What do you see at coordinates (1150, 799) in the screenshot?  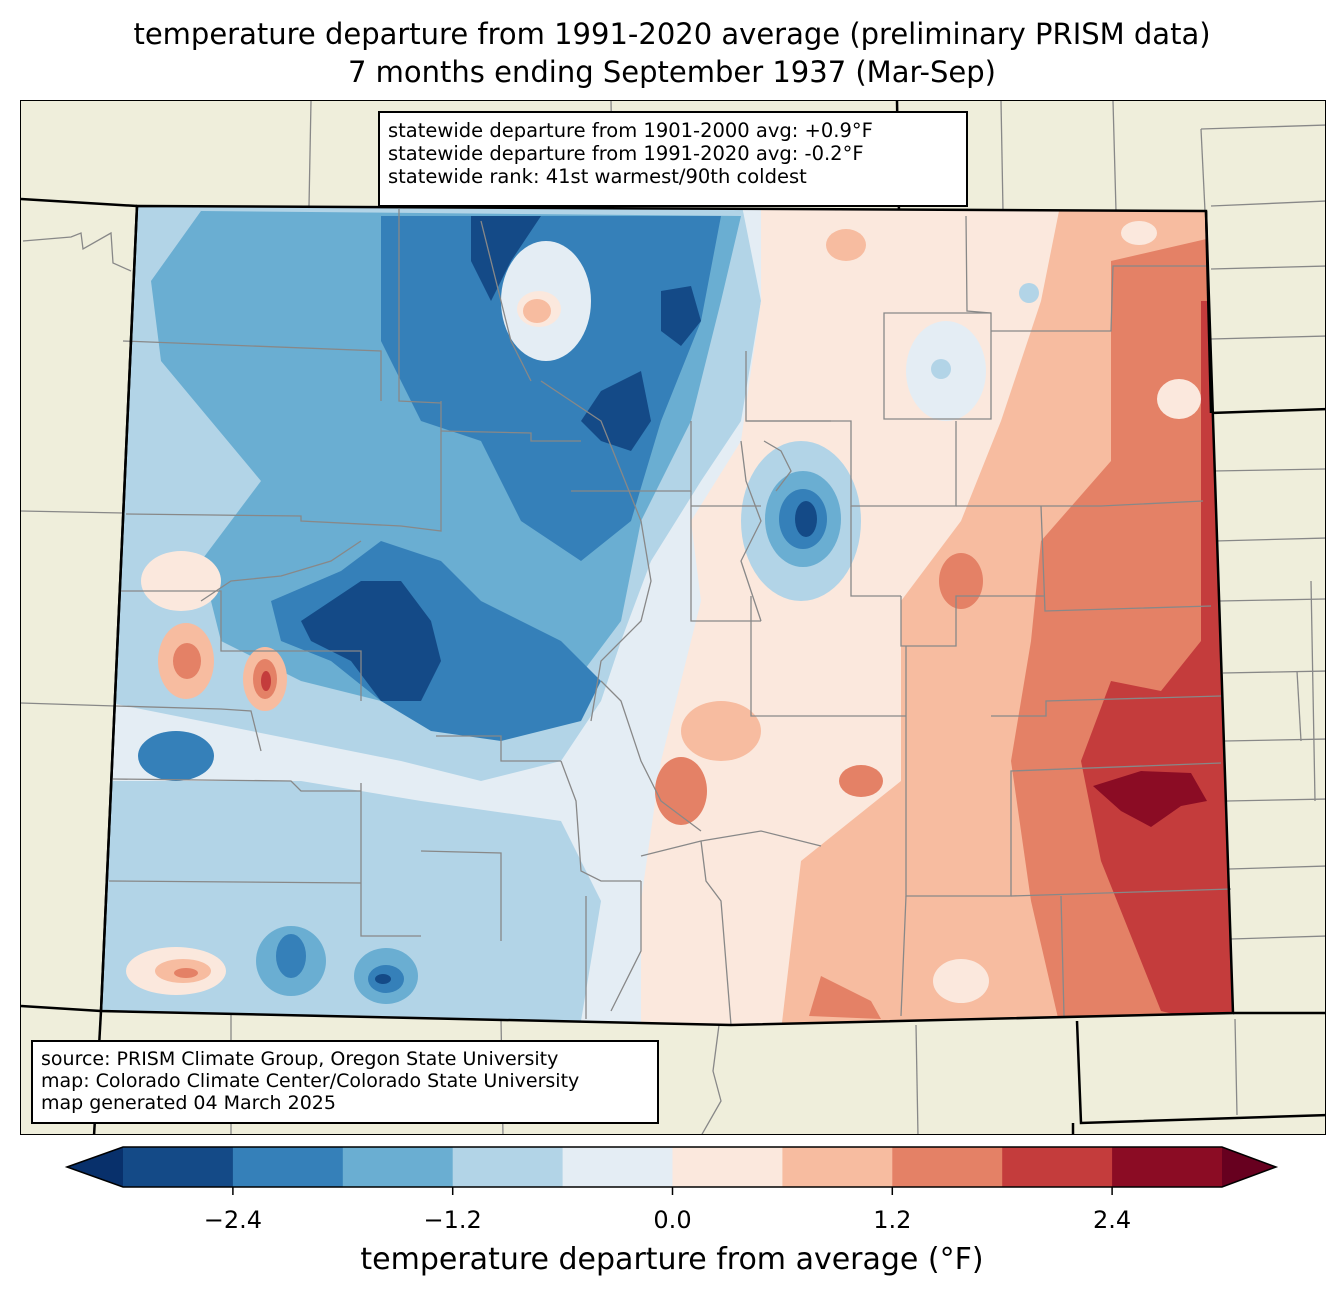 I see `contour-east-warm5` at bounding box center [1150, 799].